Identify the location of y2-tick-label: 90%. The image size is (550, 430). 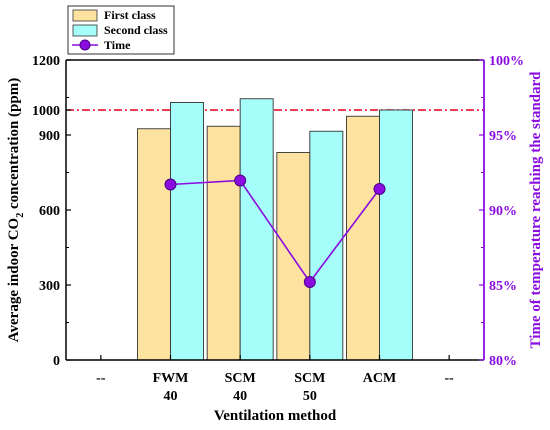
(503, 211).